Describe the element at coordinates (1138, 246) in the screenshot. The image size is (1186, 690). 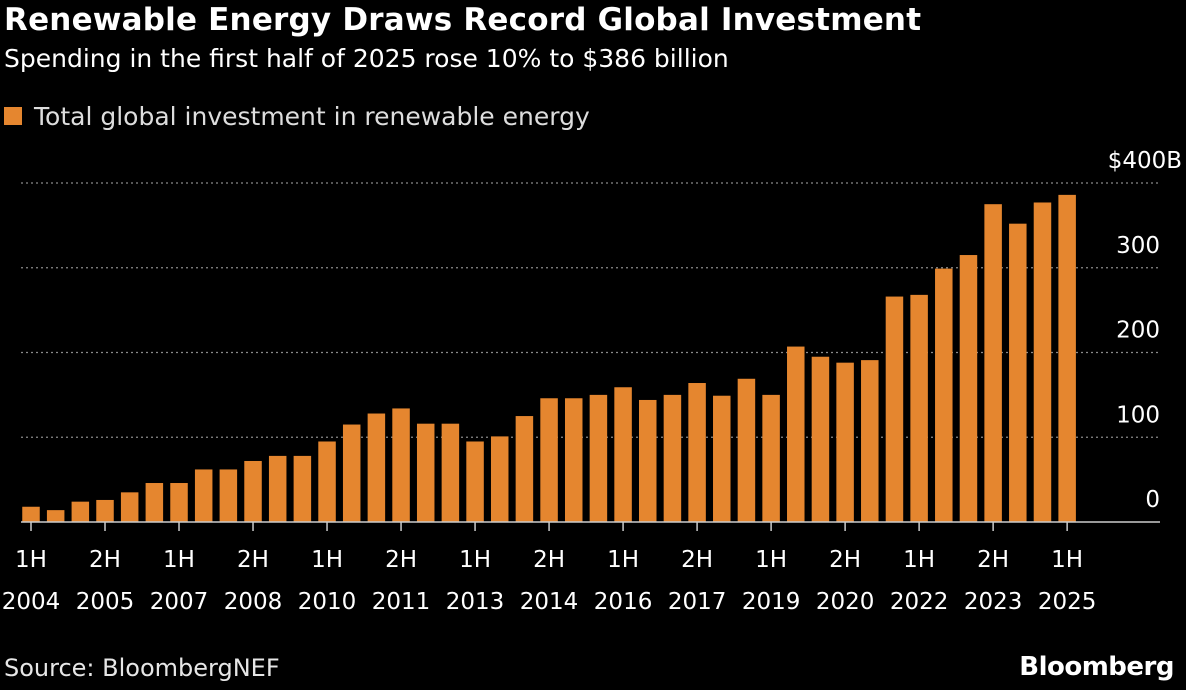
I see `y-tick-label: 300` at that location.